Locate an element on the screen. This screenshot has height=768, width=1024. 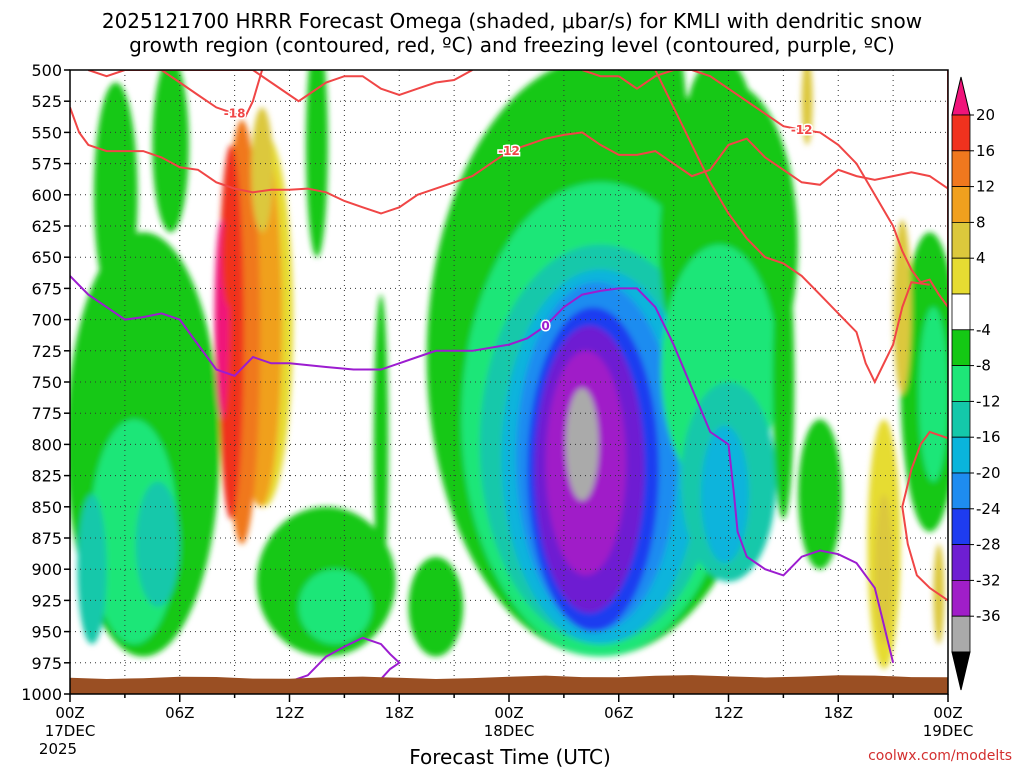
y-tick-label: 500 is located at coordinates (46, 70).